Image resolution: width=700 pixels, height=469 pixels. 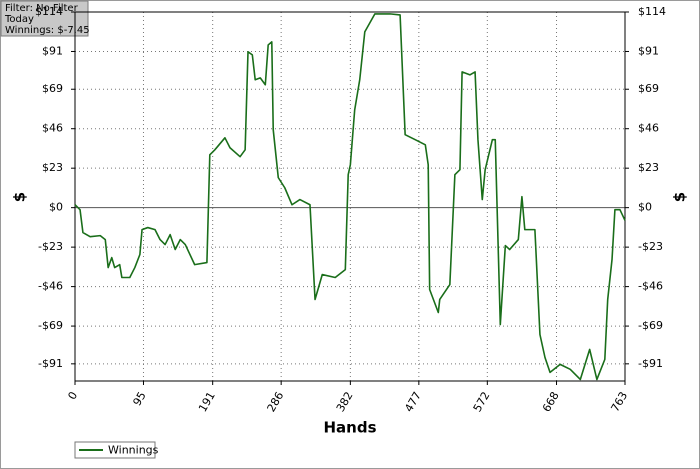 I want to click on info-box-bg, so click(x=44, y=18).